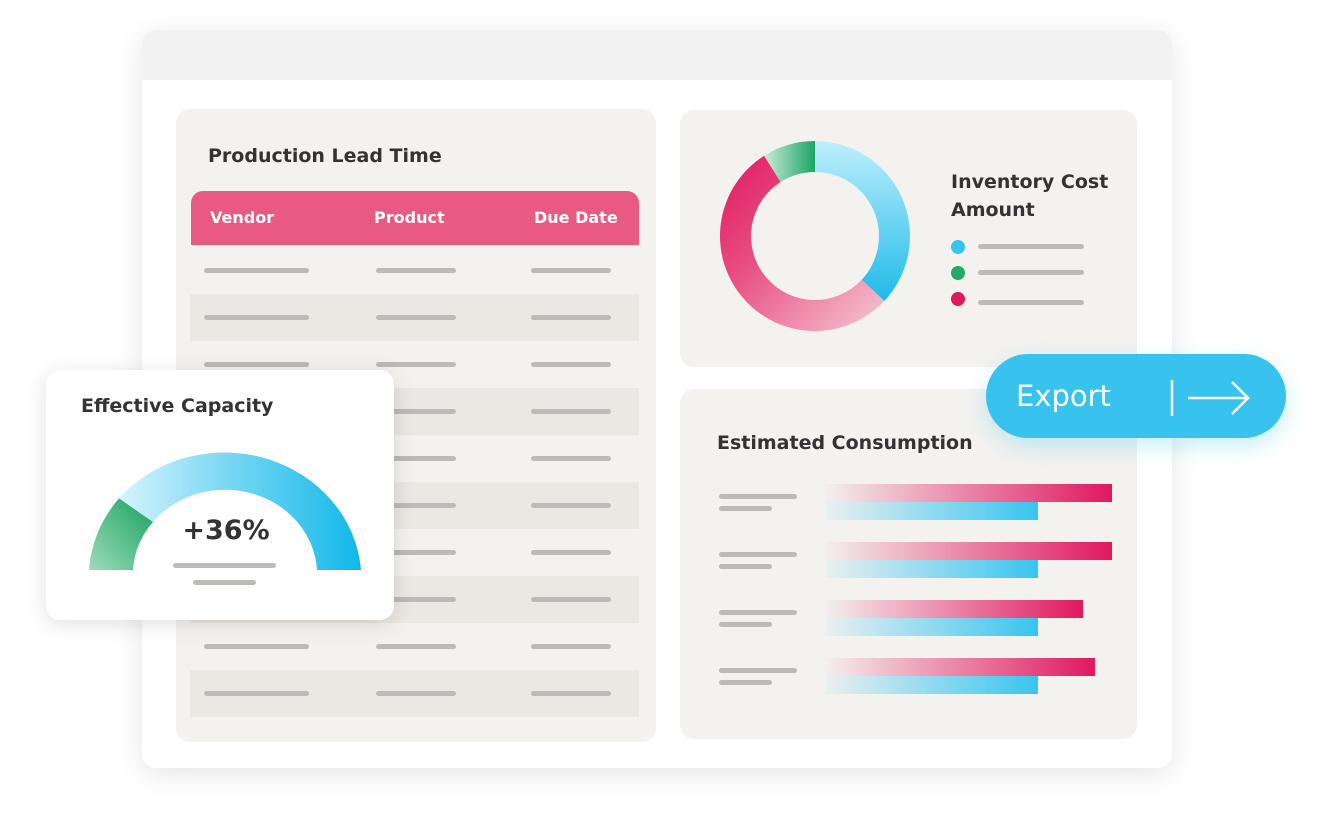  Describe the element at coordinates (1210, 398) in the screenshot. I see `export-arrow-icon` at that location.